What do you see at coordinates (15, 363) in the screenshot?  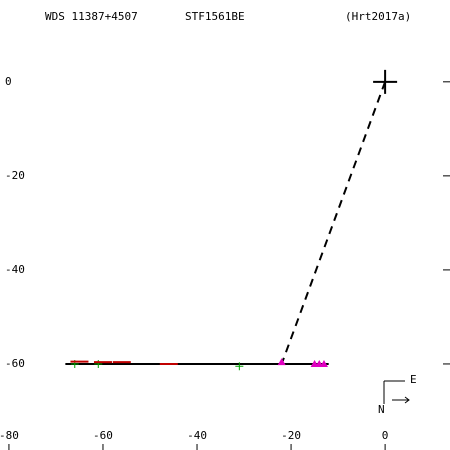 I see `y-tick-label: -60` at bounding box center [15, 363].